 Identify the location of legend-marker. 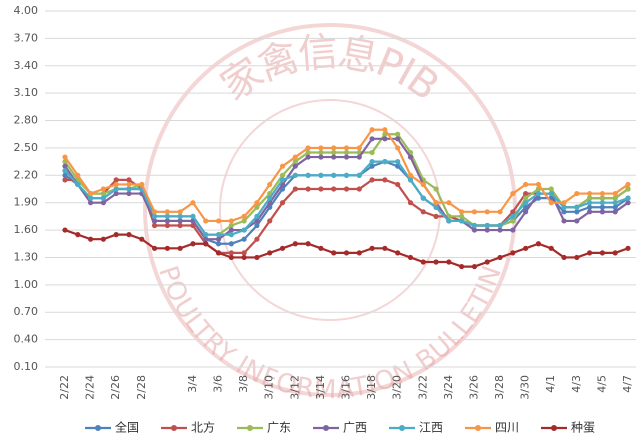
(402, 428).